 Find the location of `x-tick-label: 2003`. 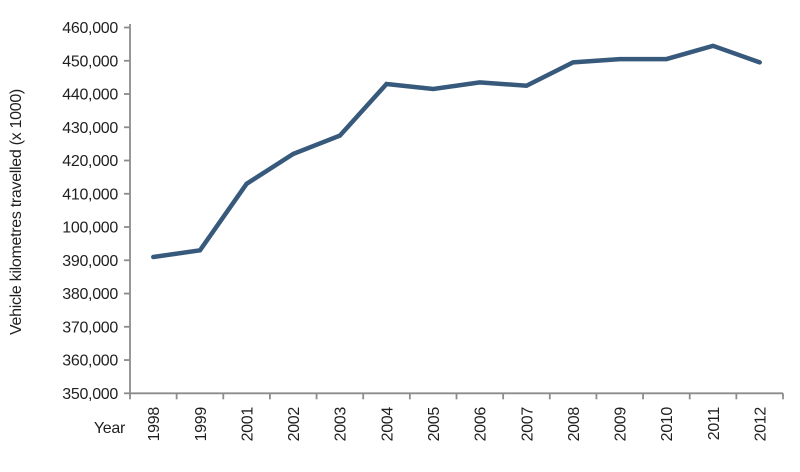

x-tick-label: 2003 is located at coordinates (341, 424).